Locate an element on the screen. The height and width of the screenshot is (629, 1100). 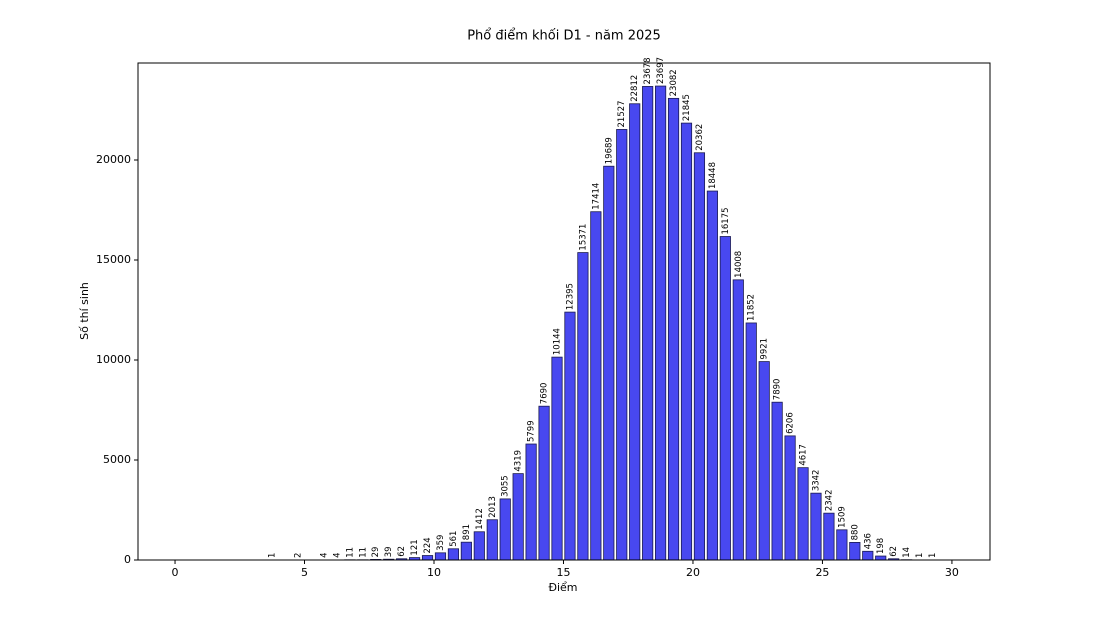
value-label: 18448 is located at coordinates (713, 175).